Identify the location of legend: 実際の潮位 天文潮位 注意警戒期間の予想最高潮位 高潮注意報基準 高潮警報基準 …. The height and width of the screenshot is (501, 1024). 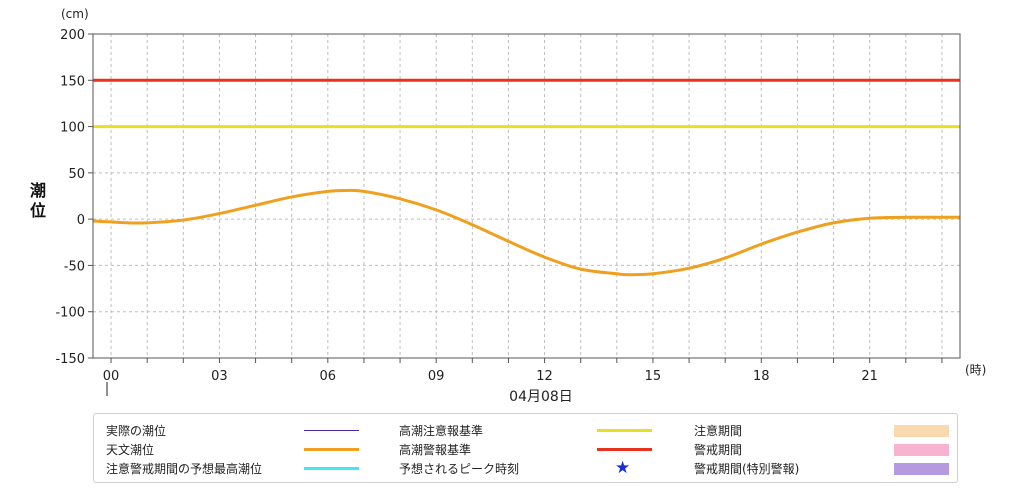
(525, 448).